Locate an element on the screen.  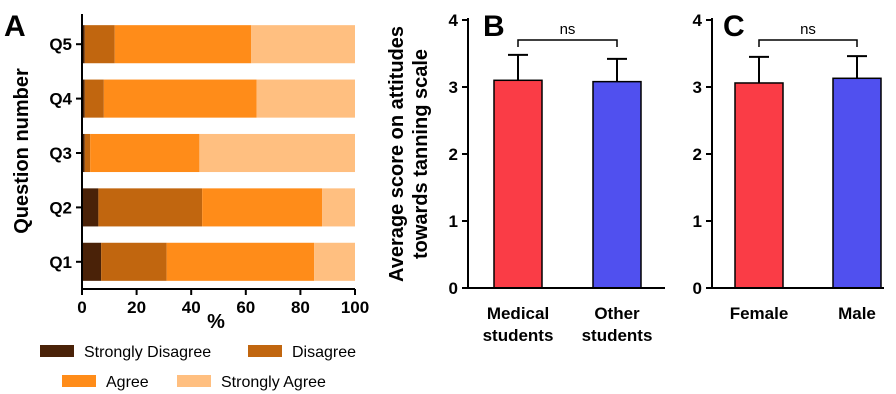
panel-b-y-tick-label-0: 0 is located at coordinates (453, 288).